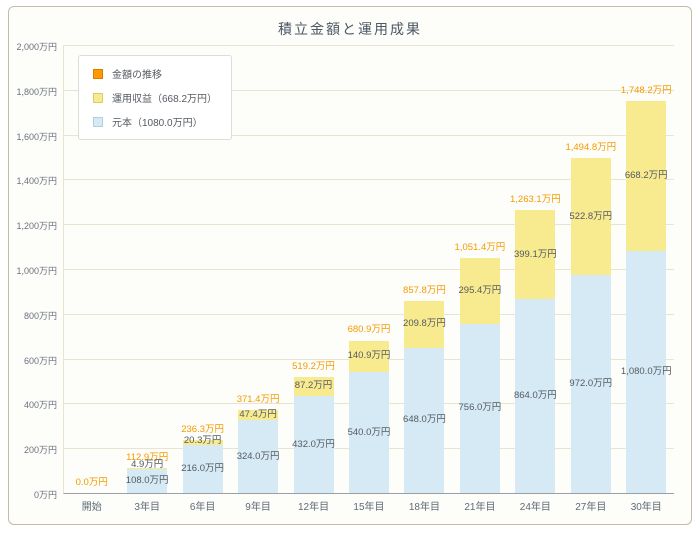 This screenshot has width=700, height=533. Describe the element at coordinates (202, 507) in the screenshot. I see `x-tick-label: 6年目` at that location.